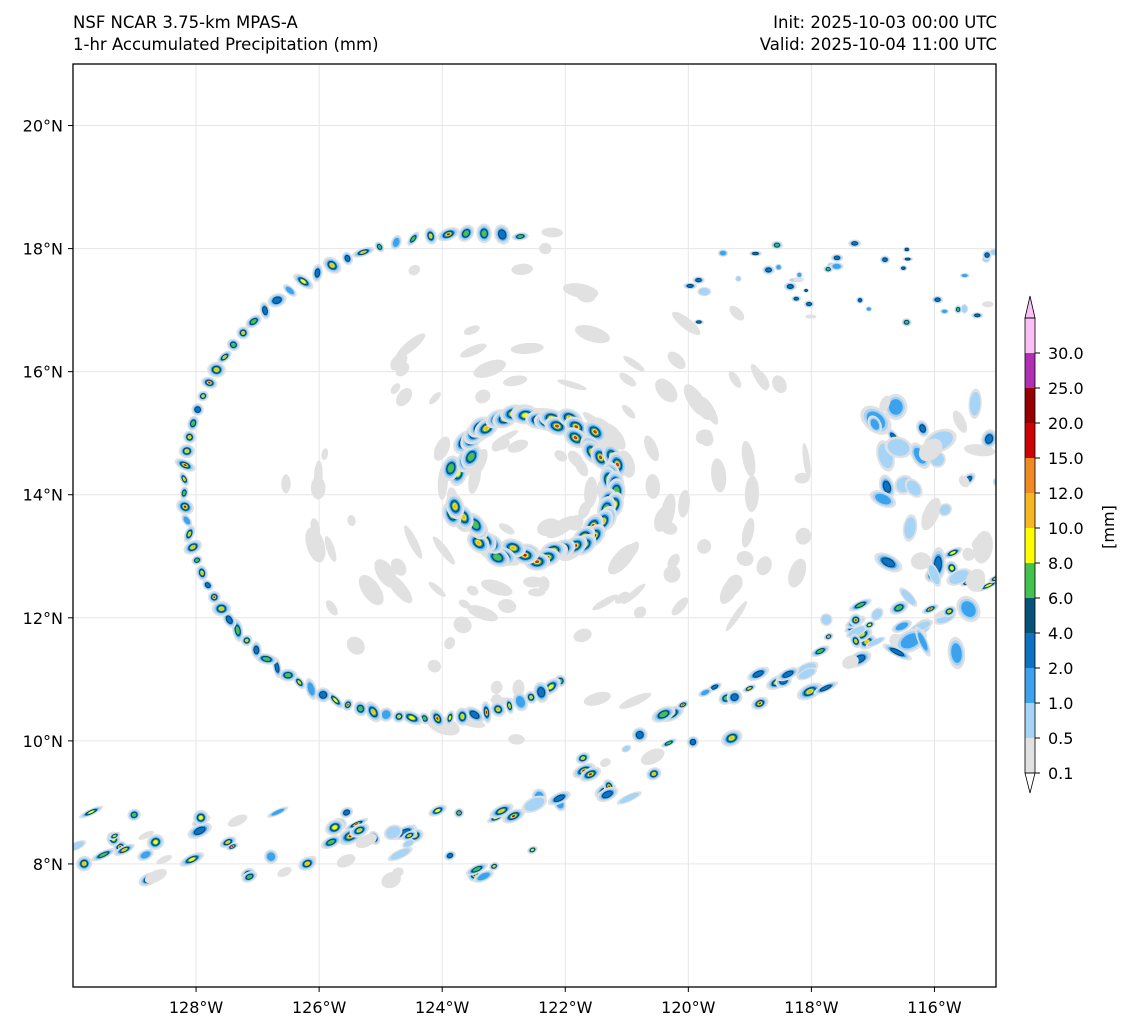 The height and width of the screenshot is (1032, 1133). I want to click on lat-tick-label: 12°N, so click(43, 618).